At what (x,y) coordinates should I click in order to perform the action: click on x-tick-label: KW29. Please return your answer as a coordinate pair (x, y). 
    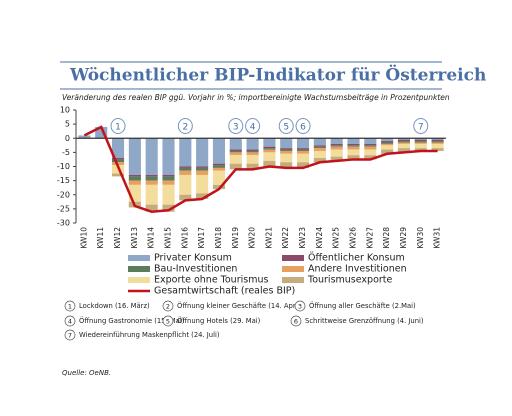
    Looking at the image, I should click on (403, 238).